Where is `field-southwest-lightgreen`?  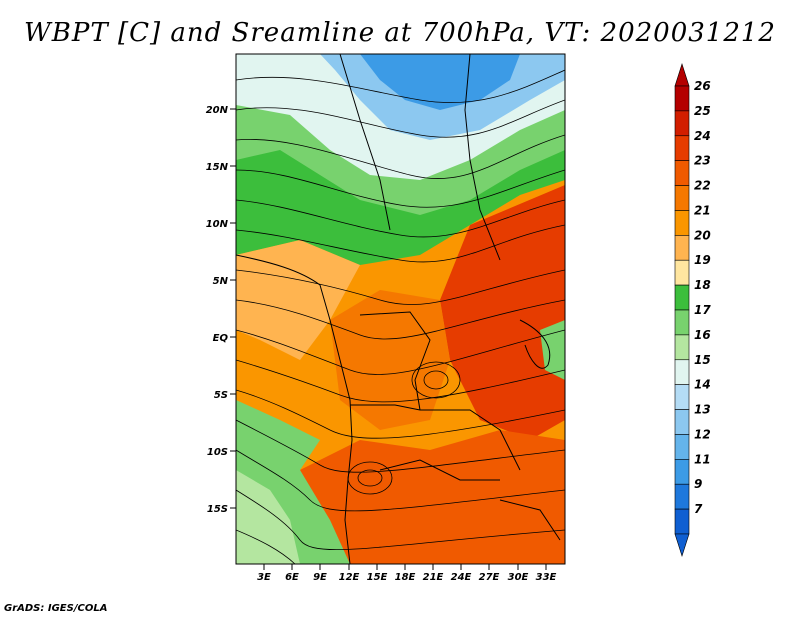 field-southwest-lightgreen is located at coordinates (268, 517).